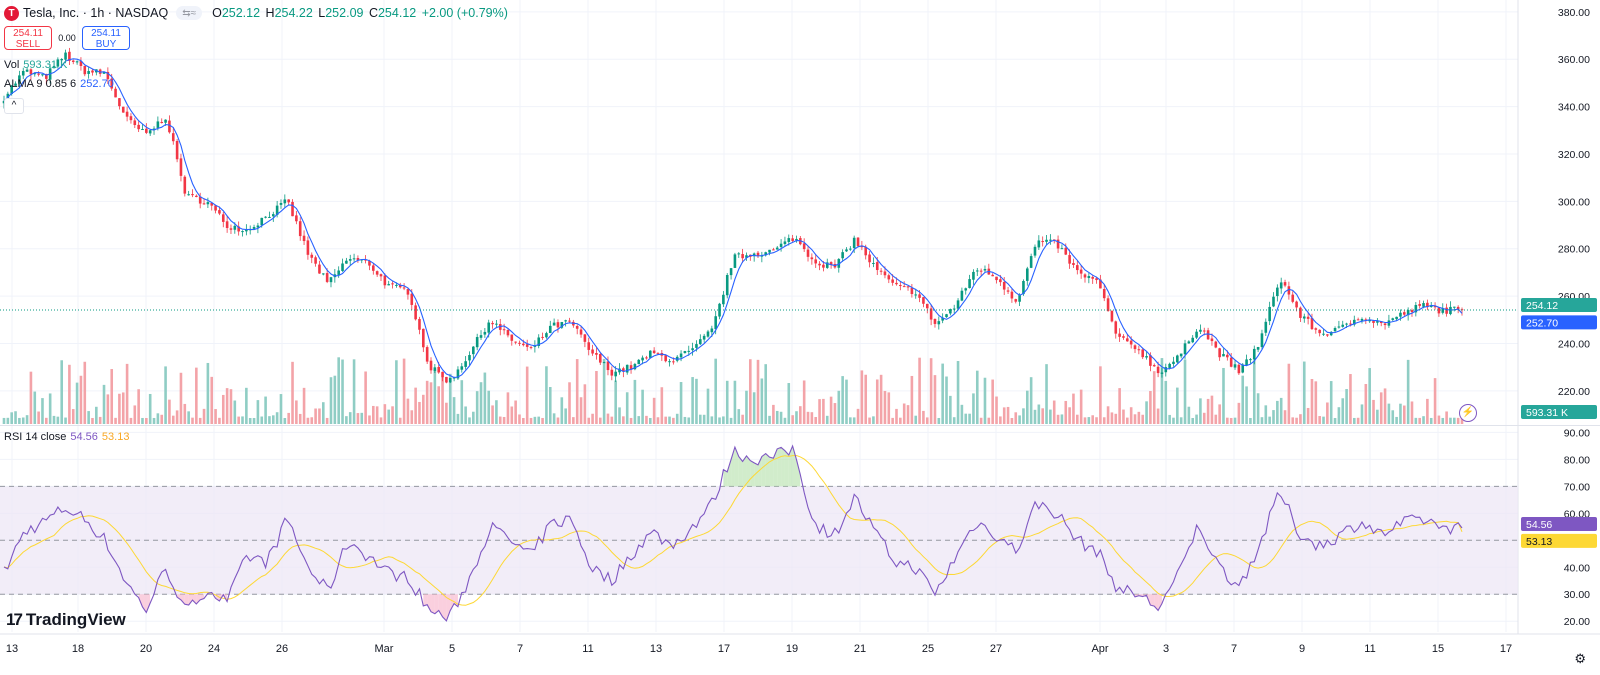 The width and height of the screenshot is (1600, 675). Describe the element at coordinates (344, 13) in the screenshot. I see `low-value: 252.09` at that location.